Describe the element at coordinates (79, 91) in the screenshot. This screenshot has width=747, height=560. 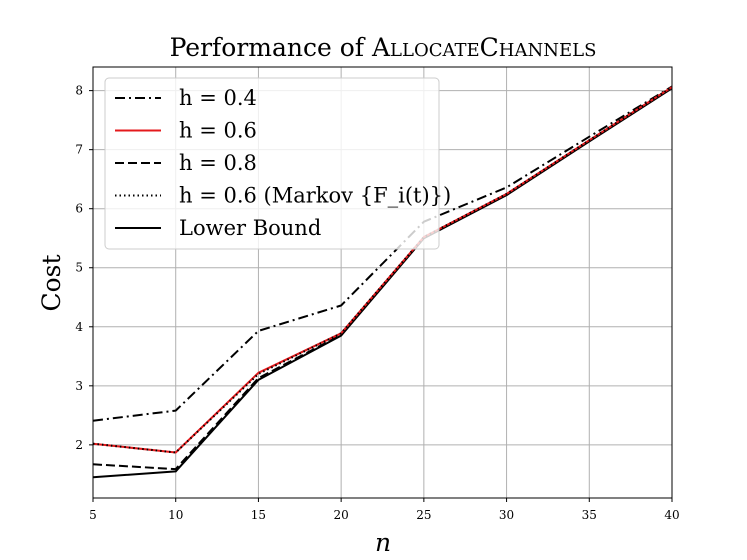
I see `y-tick-label: 8` at that location.